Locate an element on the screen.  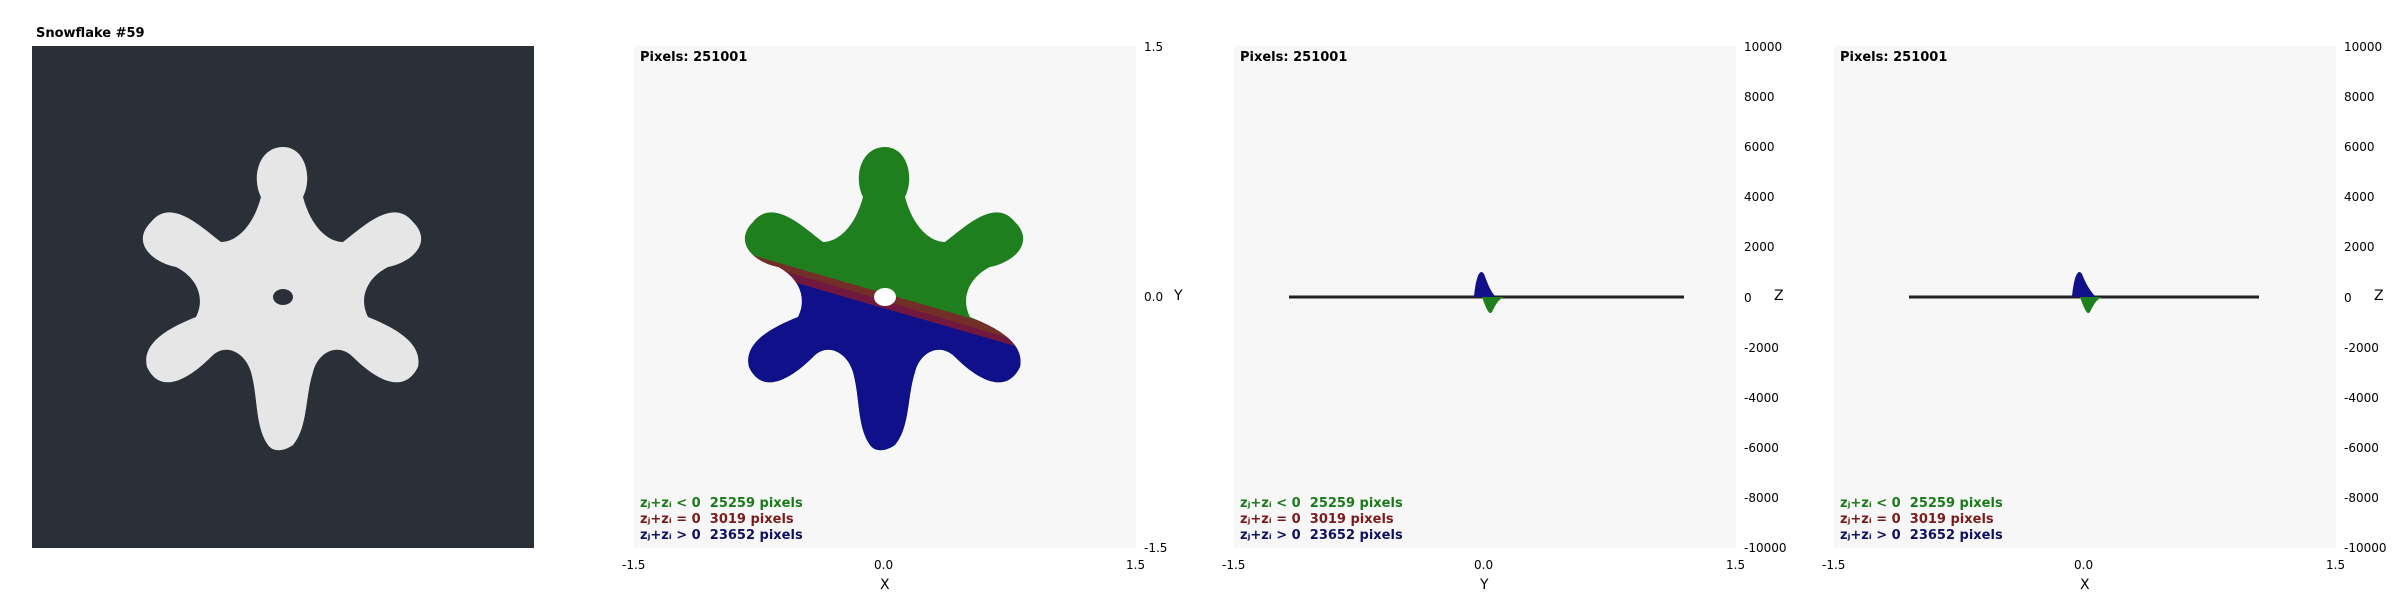
snowflake-image is located at coordinates (282, 299).